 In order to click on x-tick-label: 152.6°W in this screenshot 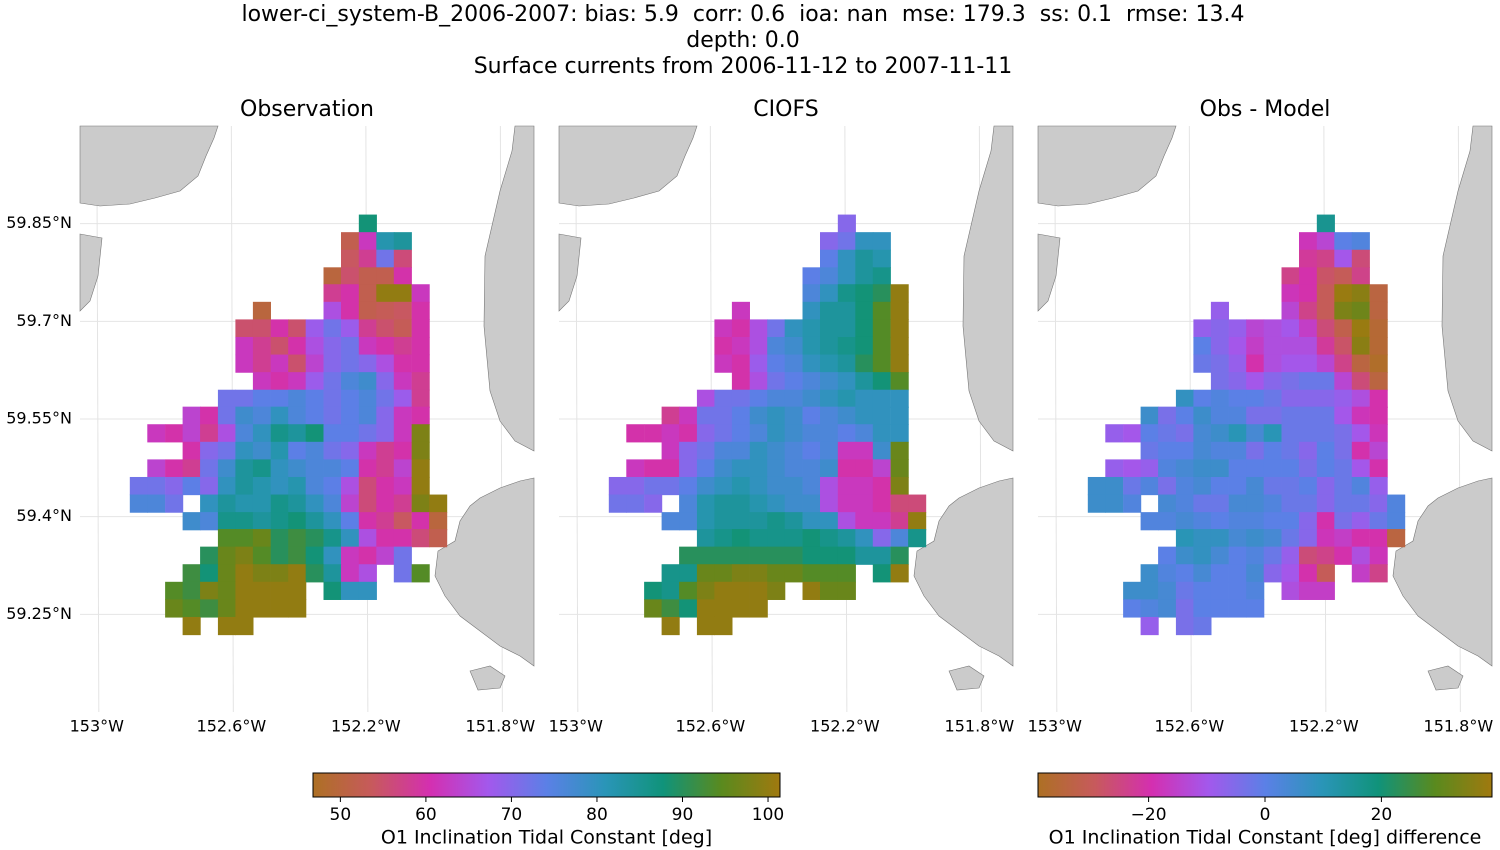, I will do `click(711, 726)`.